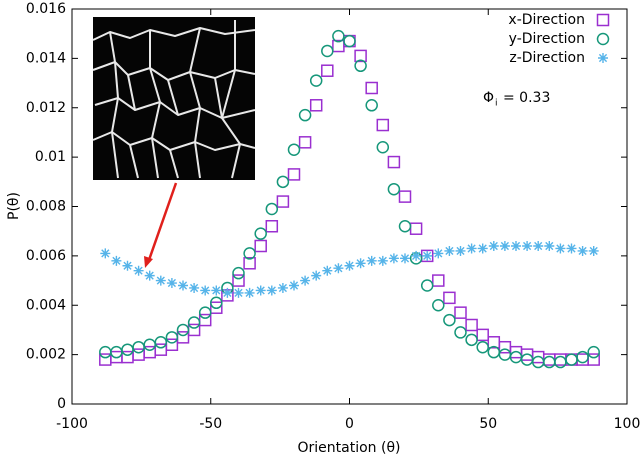 The image size is (641, 461). I want to click on x-tick-label: 100, so click(627, 424).